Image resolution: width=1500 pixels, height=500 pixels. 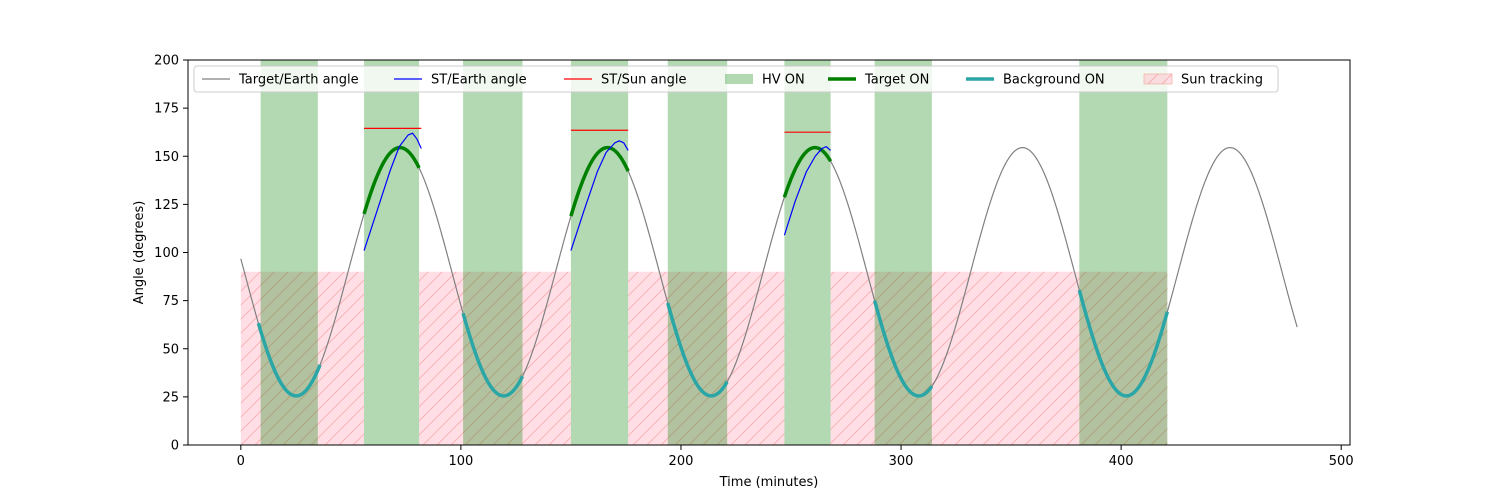 What do you see at coordinates (644, 80) in the screenshot?
I see `legend-label: ST/Sun angle` at bounding box center [644, 80].